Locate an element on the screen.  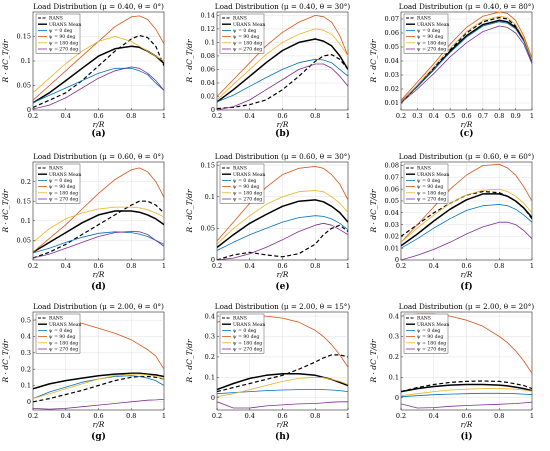
panel-caption: (i) is located at coordinates (466, 437).